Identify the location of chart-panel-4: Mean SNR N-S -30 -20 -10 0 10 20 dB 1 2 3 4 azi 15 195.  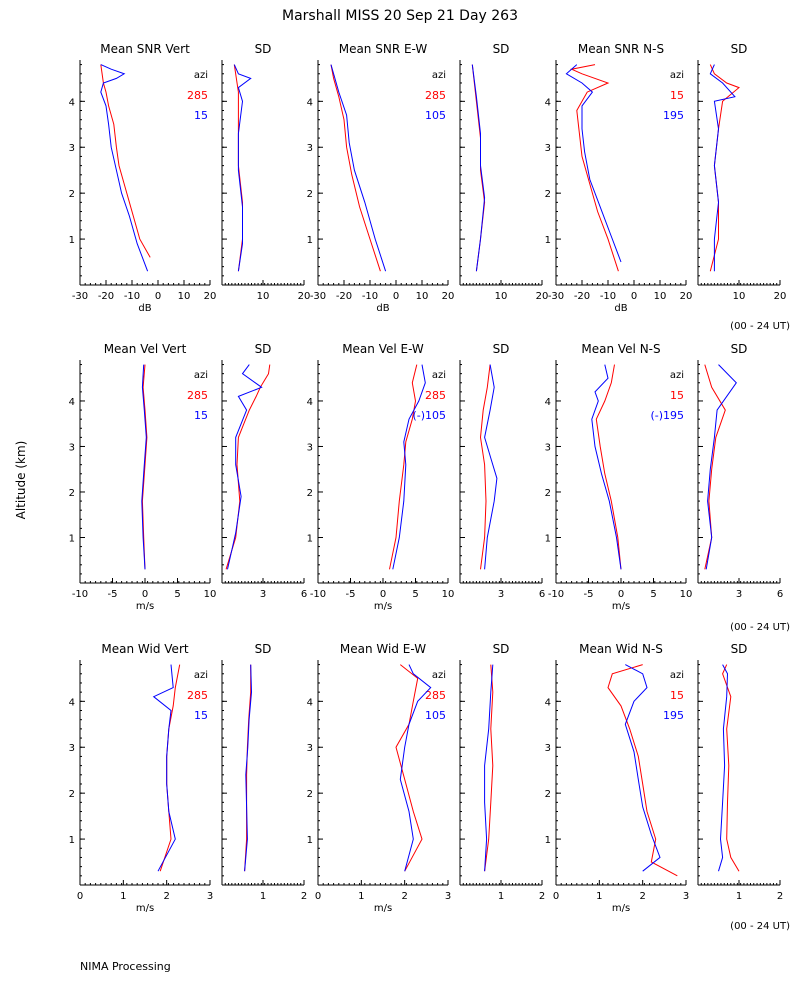
(619, 178).